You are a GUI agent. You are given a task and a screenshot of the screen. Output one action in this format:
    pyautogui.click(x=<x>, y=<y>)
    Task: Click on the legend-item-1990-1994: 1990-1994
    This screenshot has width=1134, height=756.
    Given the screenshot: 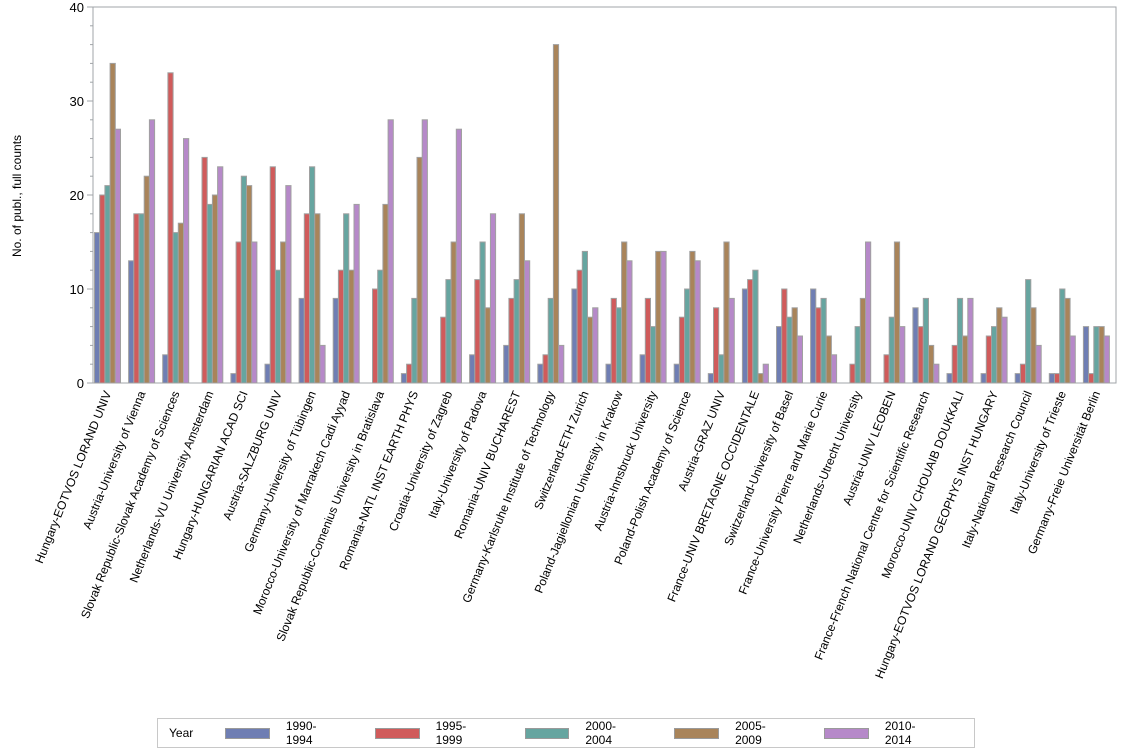 What is the action you would take?
    pyautogui.click(x=282, y=733)
    